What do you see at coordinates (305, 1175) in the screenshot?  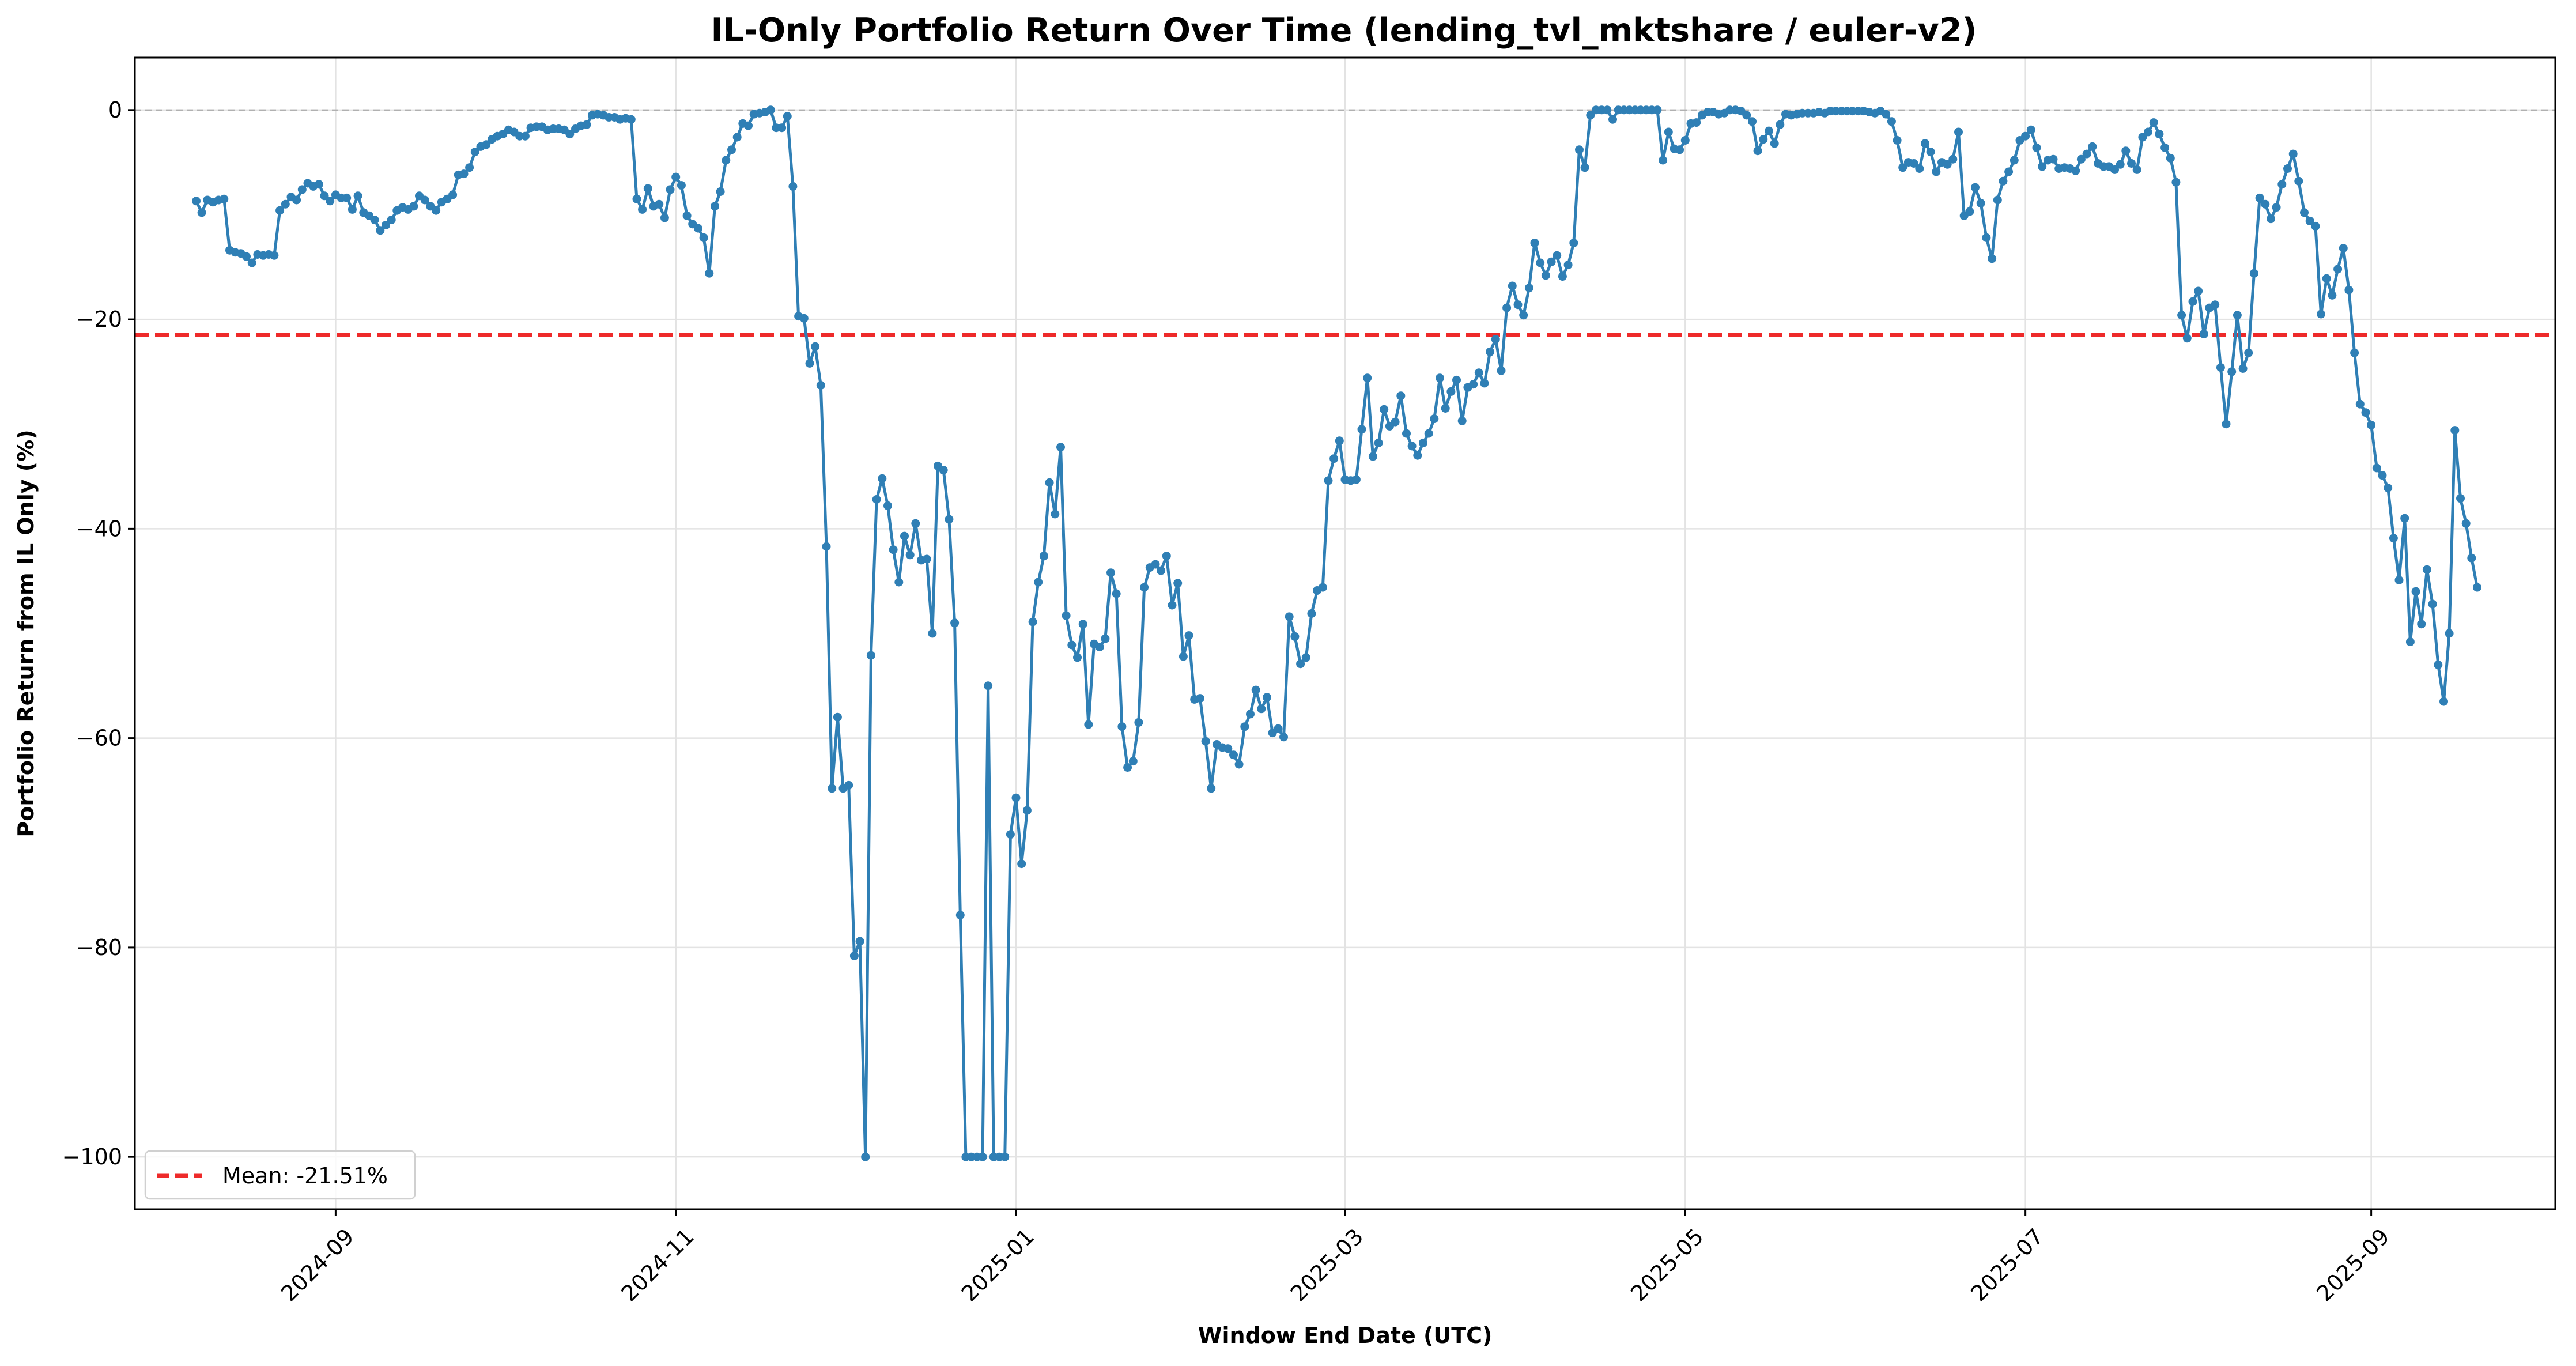 I see `legend-mean-label: Mean: -21.51%` at bounding box center [305, 1175].